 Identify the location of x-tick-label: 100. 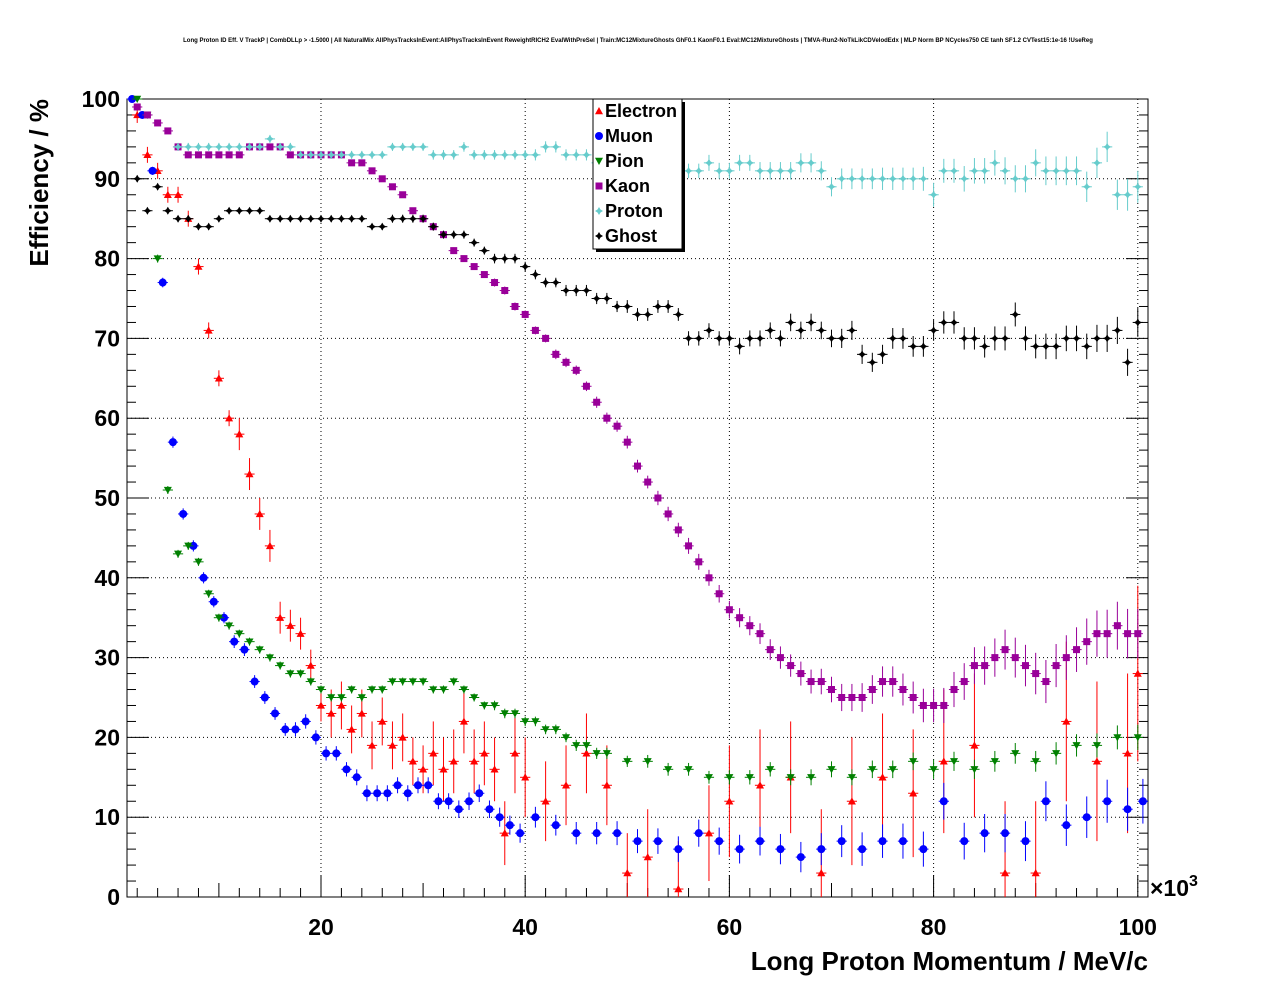
(1138, 927).